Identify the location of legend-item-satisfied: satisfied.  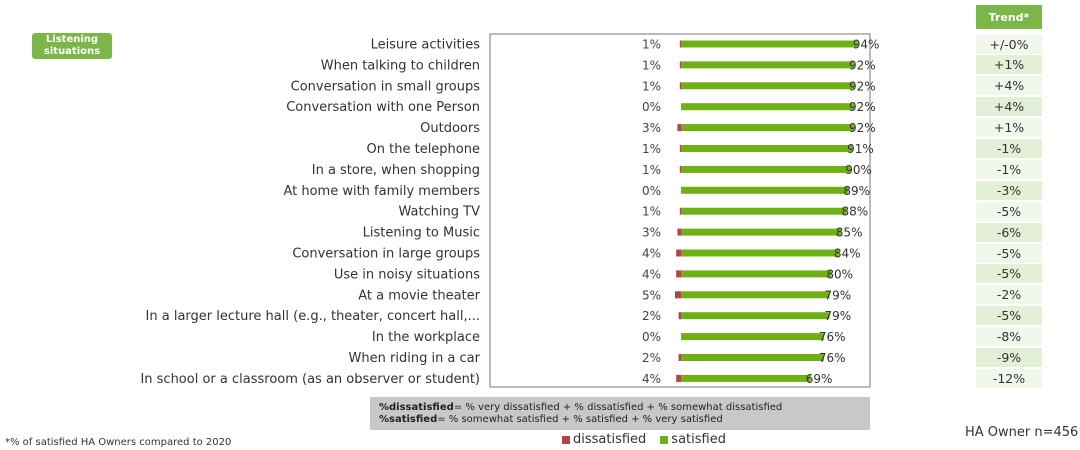
(693, 439).